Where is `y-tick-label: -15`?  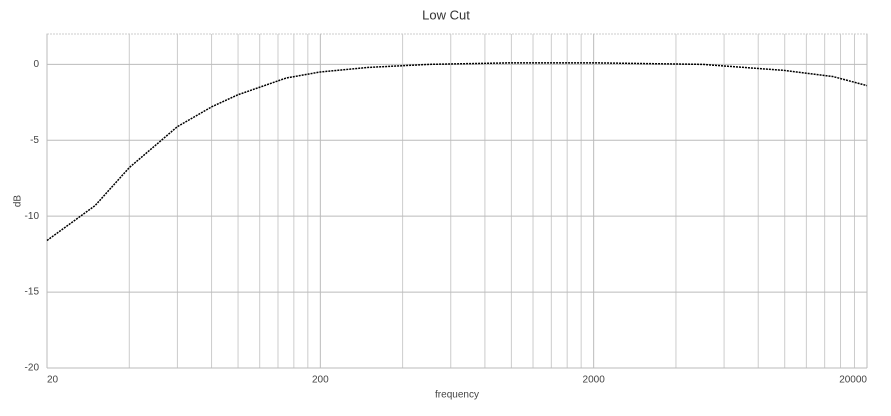
y-tick-label: -15 is located at coordinates (32, 292).